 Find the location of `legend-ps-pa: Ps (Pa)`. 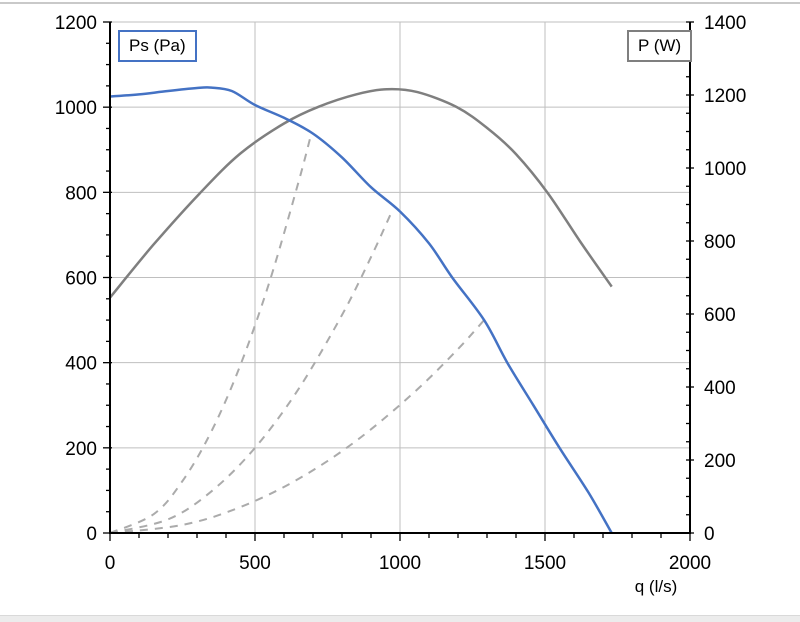

legend-ps-pa: Ps (Pa) is located at coordinates (157, 46).